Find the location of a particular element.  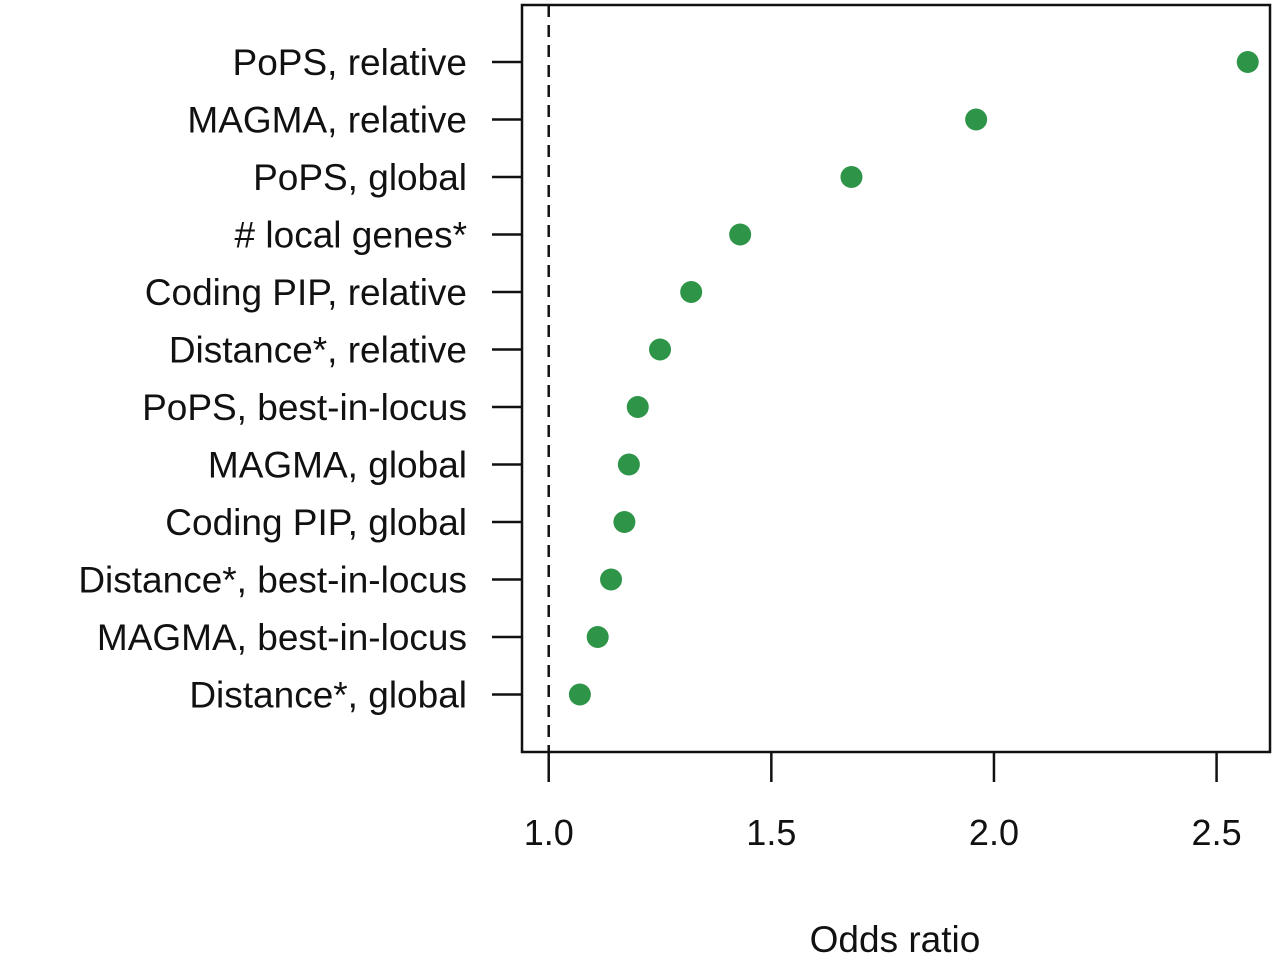

category-label: PoPS, relative is located at coordinates (350, 62).